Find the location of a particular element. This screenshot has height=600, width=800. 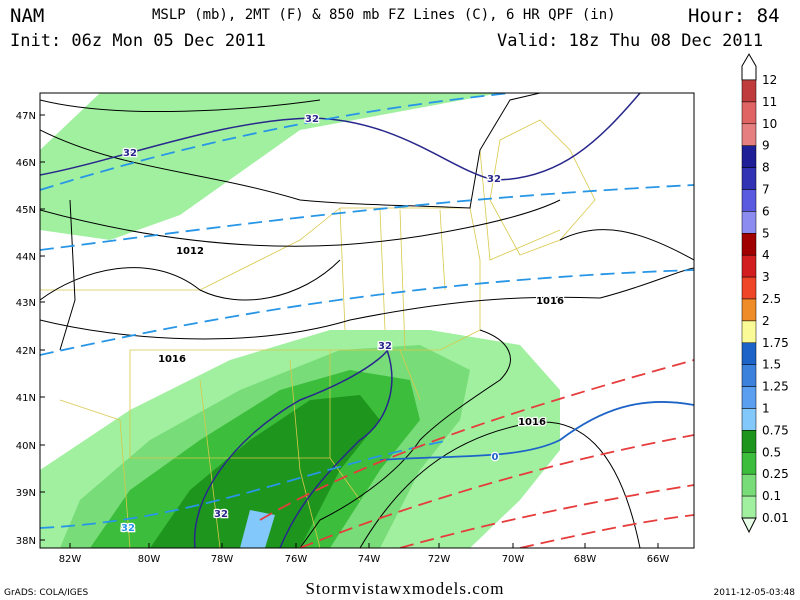

timestamp: 2011-12-05-03:48 is located at coordinates (755, 593).